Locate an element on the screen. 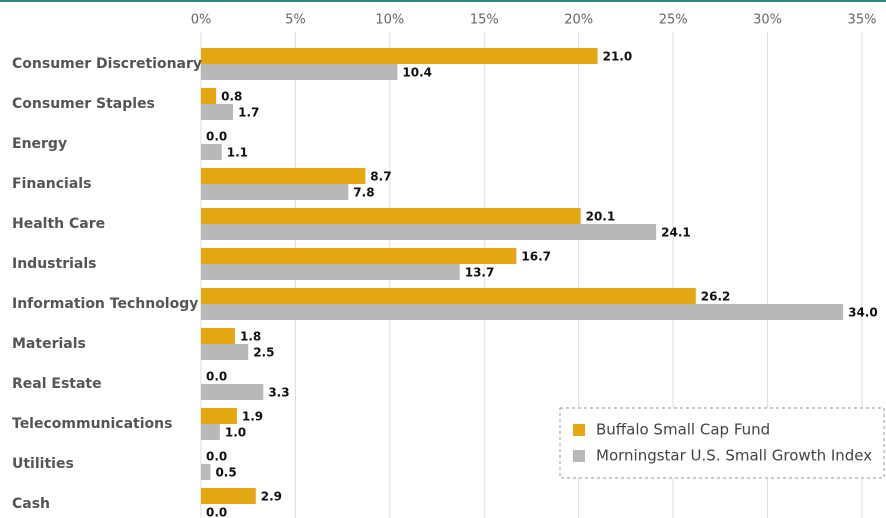 The height and width of the screenshot is (518, 886). value-label: 1.9 is located at coordinates (252, 417).